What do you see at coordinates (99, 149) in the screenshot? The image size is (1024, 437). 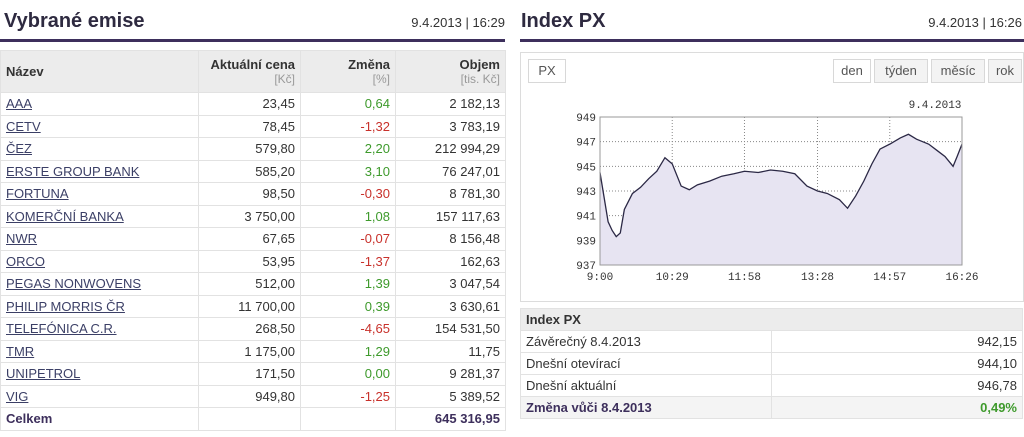 I see `cell: ČEZ` at bounding box center [99, 149].